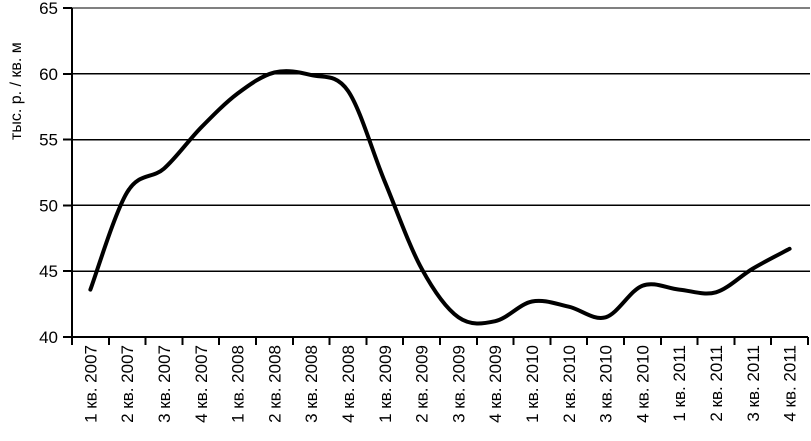 The width and height of the screenshot is (811, 441). Describe the element at coordinates (311, 384) in the screenshot. I see `x-tick-label: 3 кв. 2008` at that location.